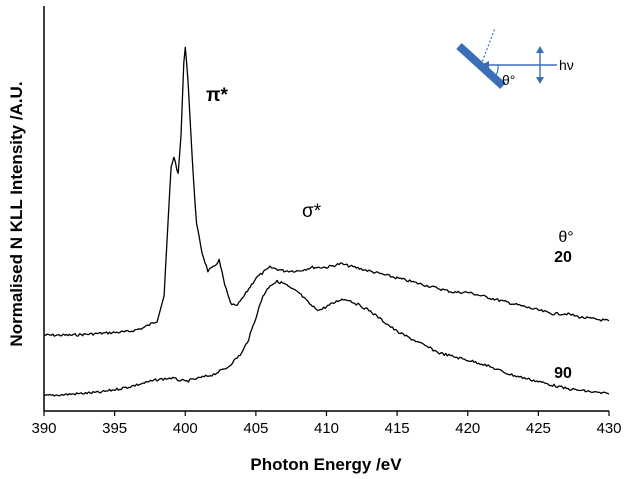 Image resolution: width=624 pixels, height=479 pixels. What do you see at coordinates (515, 58) in the screenshot?
I see `geometry-inset: θ° hν` at bounding box center [515, 58].